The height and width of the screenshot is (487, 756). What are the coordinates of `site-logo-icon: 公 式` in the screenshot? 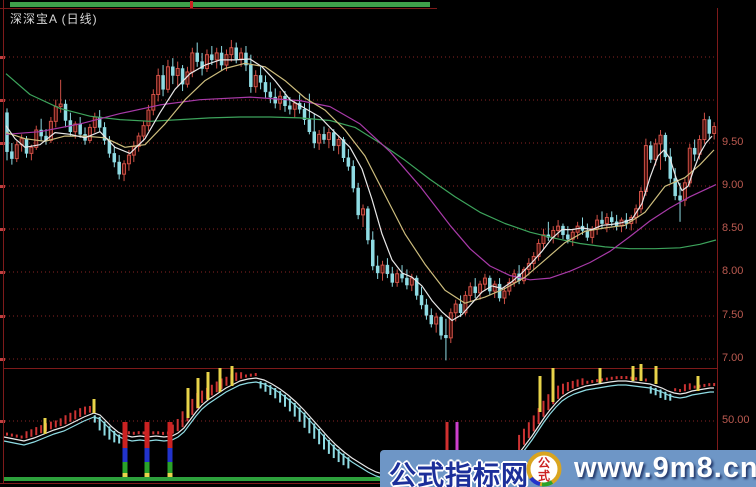 It's located at (544, 469).